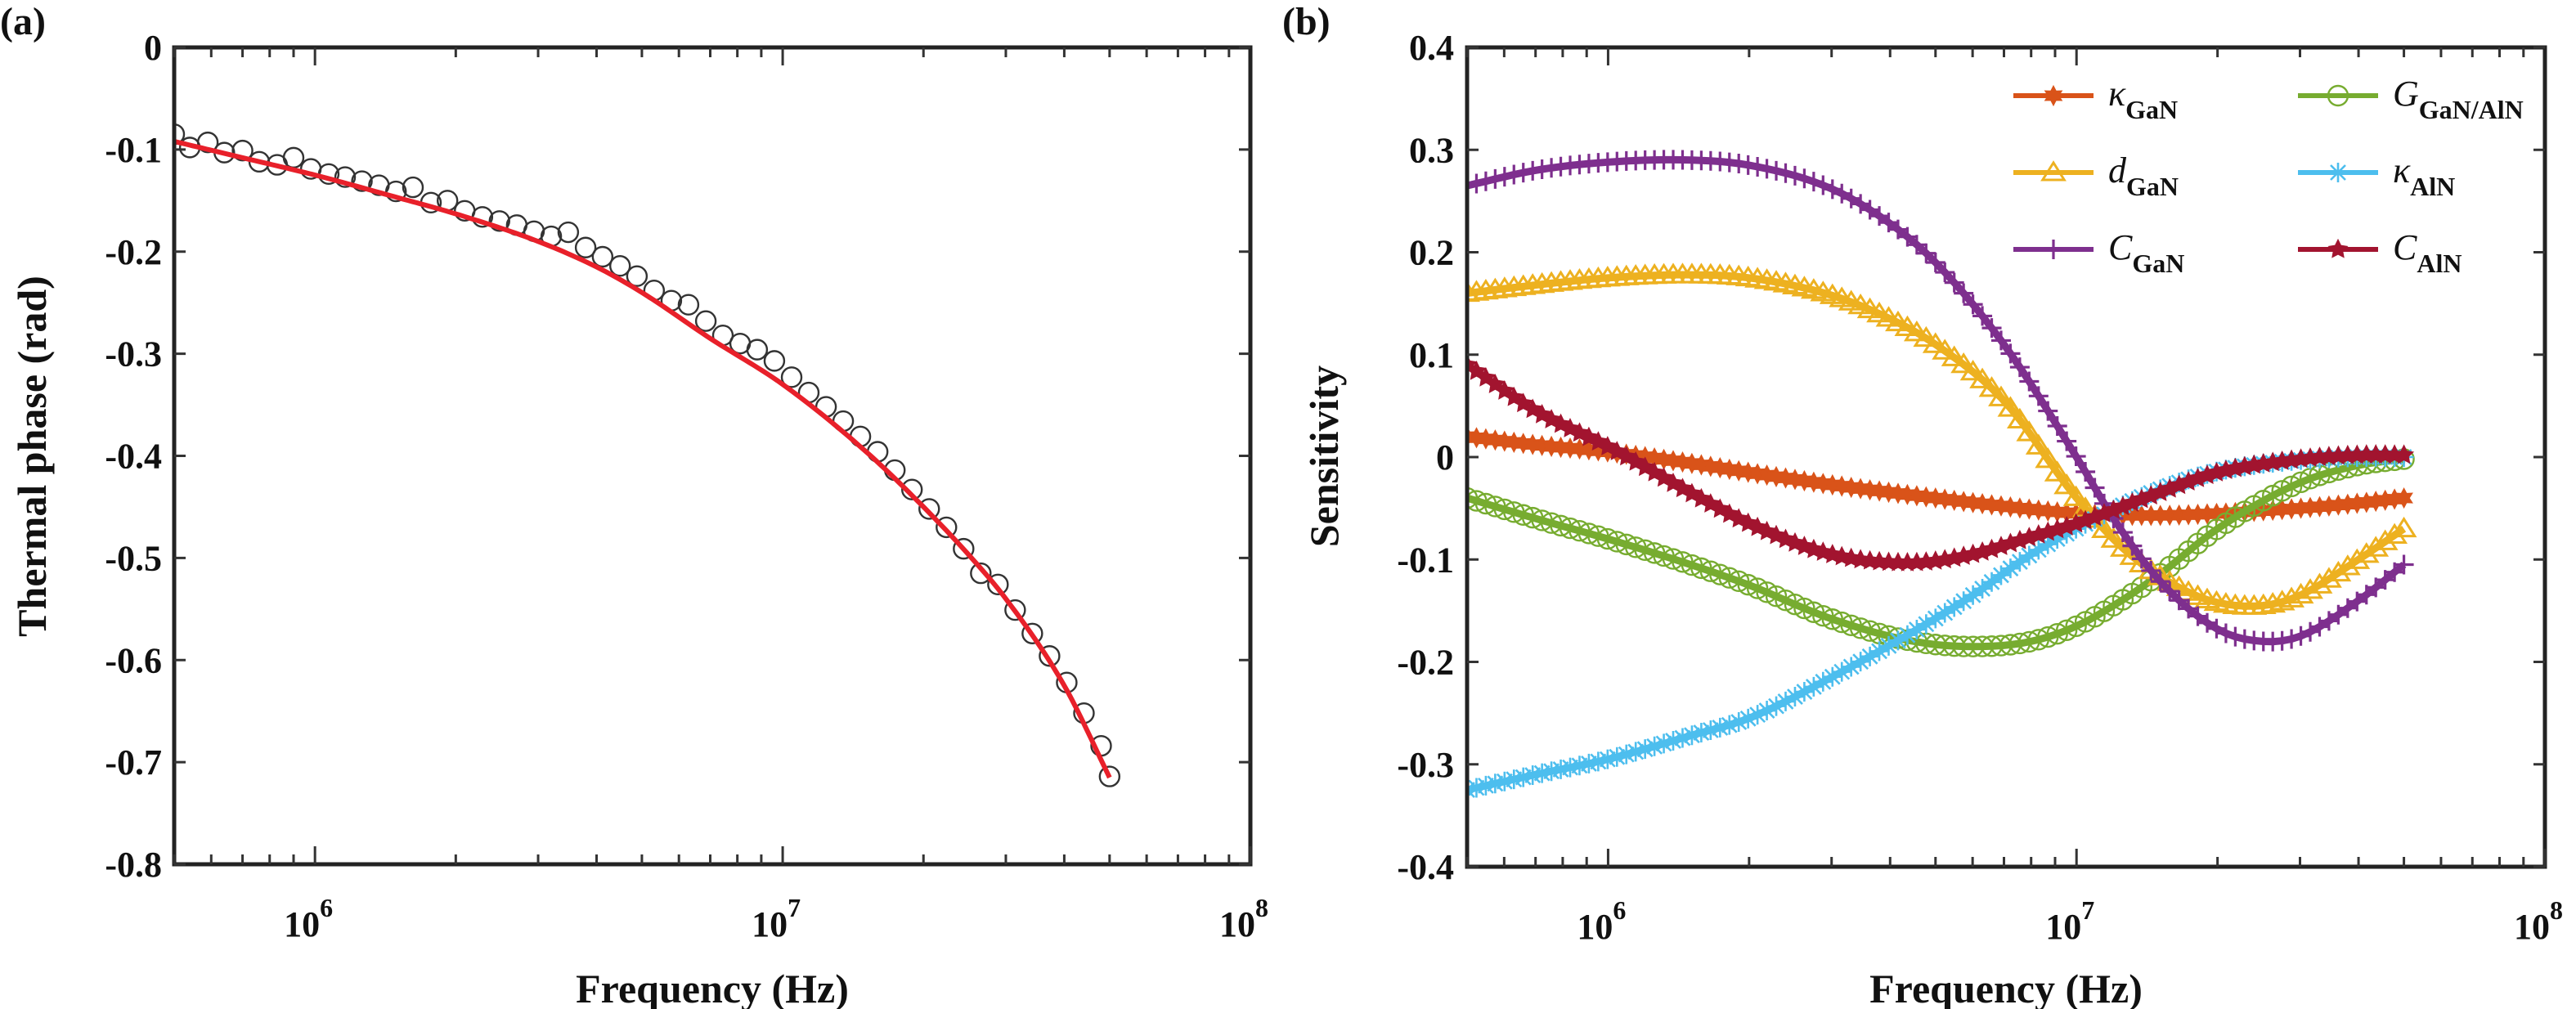  What do you see at coordinates (1941, 463) in the screenshot?
I see `series-c-aln` at bounding box center [1941, 463].